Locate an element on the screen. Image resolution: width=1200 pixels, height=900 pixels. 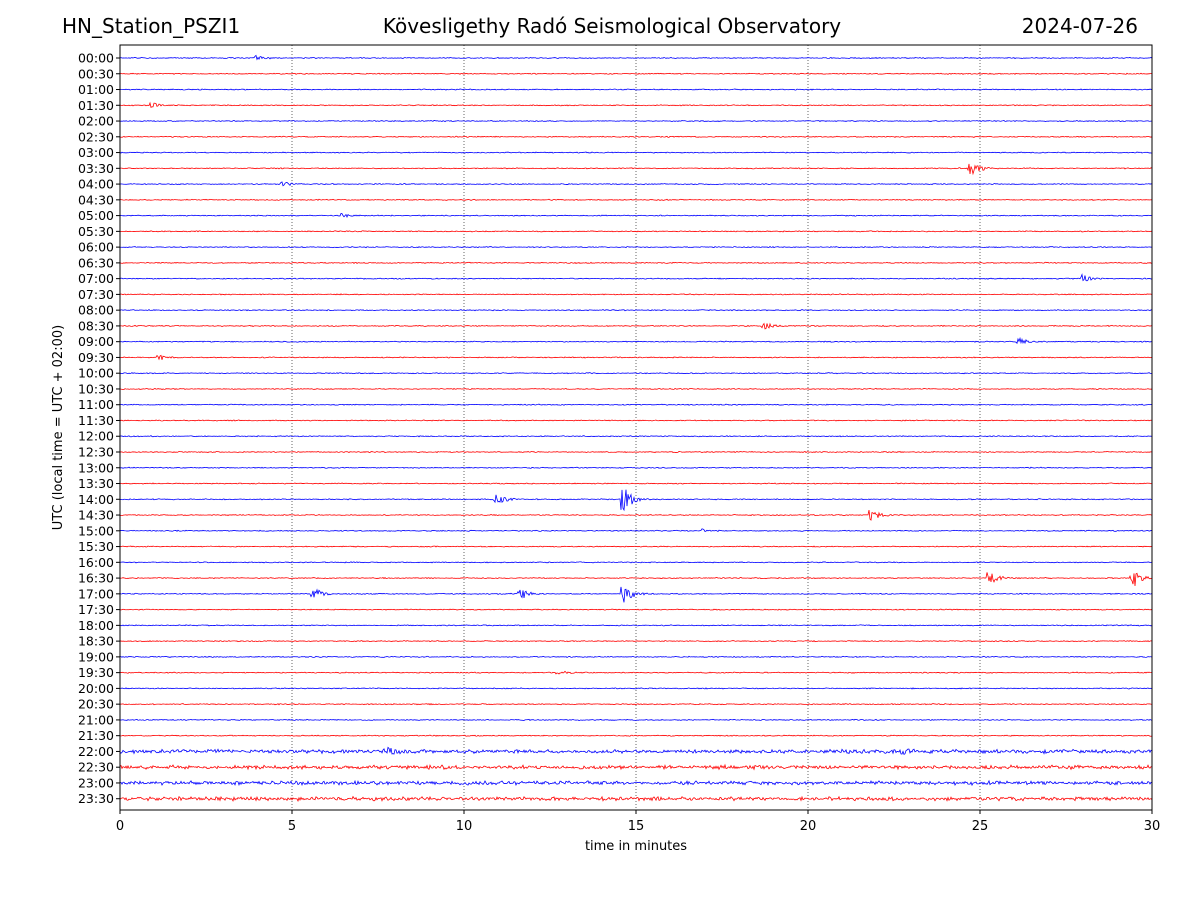
x-tick-label: 20 is located at coordinates (808, 826).